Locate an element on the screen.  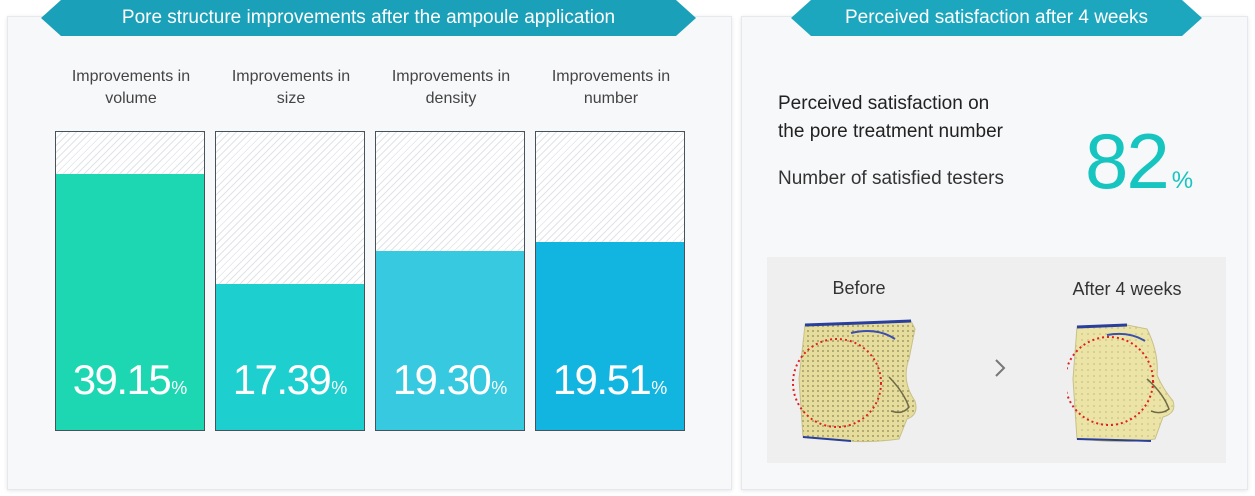
bar-chart-box: 19.51% is located at coordinates (610, 281).